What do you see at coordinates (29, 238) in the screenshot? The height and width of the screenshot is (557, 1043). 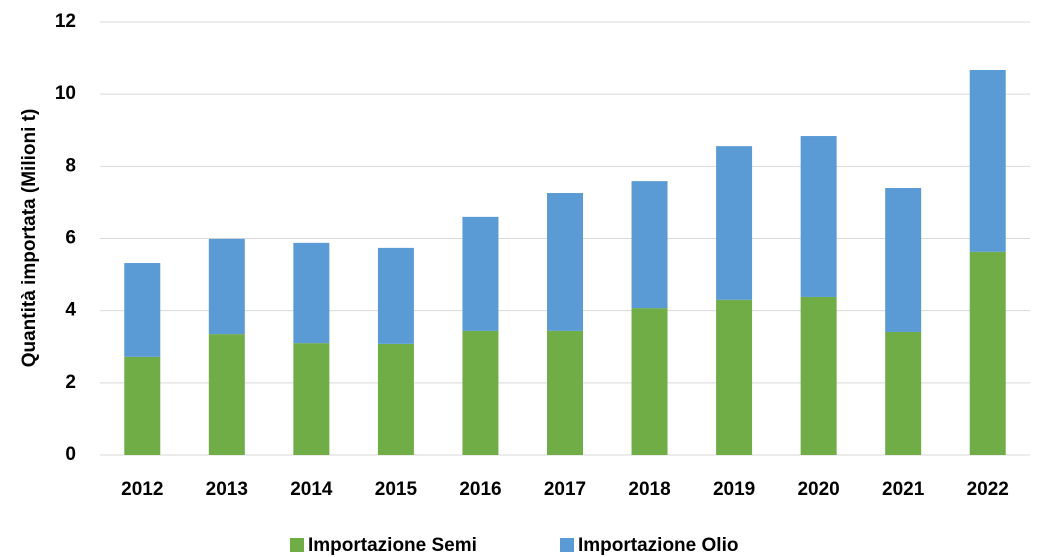 I see `y-axis-label: Quantità importata (Milioni t)` at bounding box center [29, 238].